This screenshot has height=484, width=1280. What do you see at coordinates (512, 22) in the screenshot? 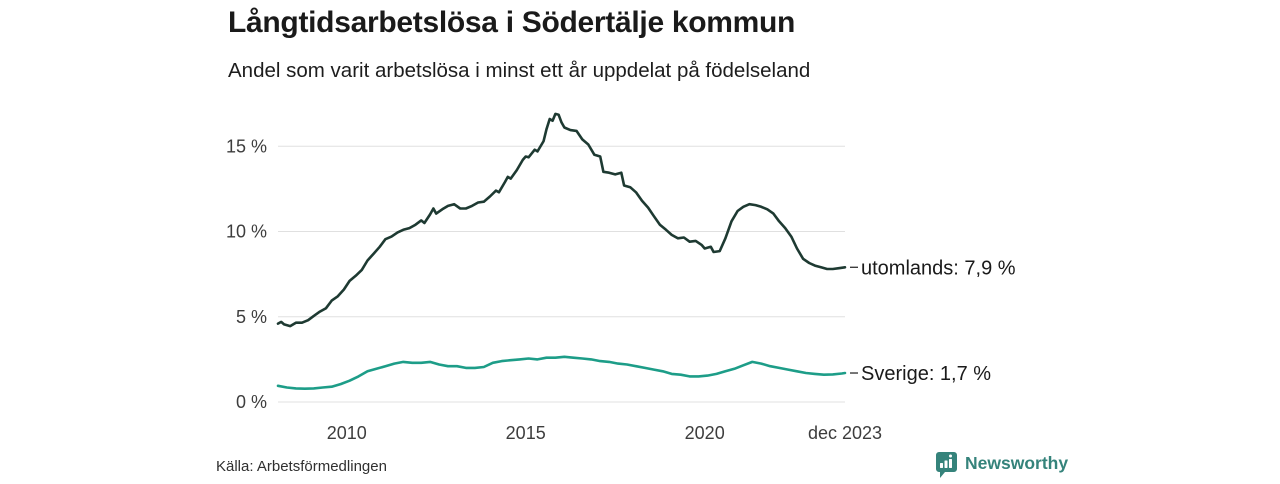
I see `page-title: Långtidsarbetslösa i Södertälje kommun` at bounding box center [512, 22].